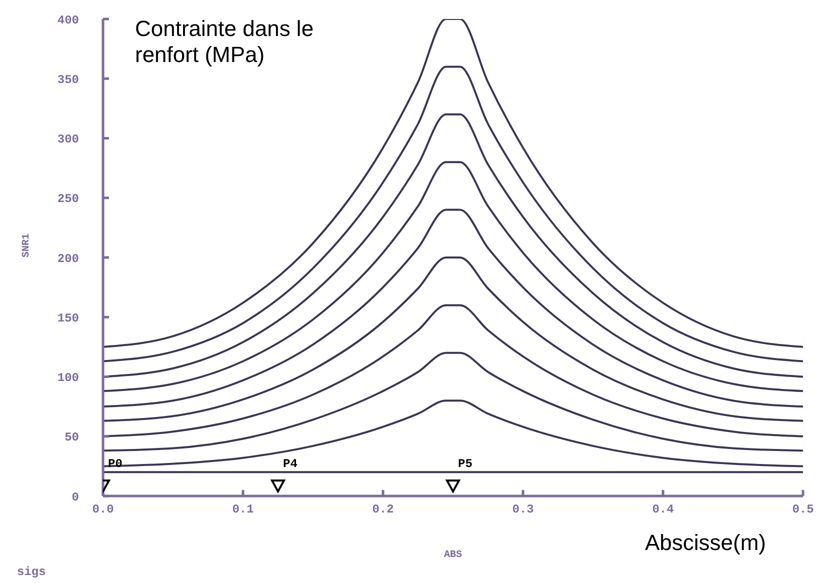  Describe the element at coordinates (453, 555) in the screenshot. I see `x-axis-title: ABS` at that location.